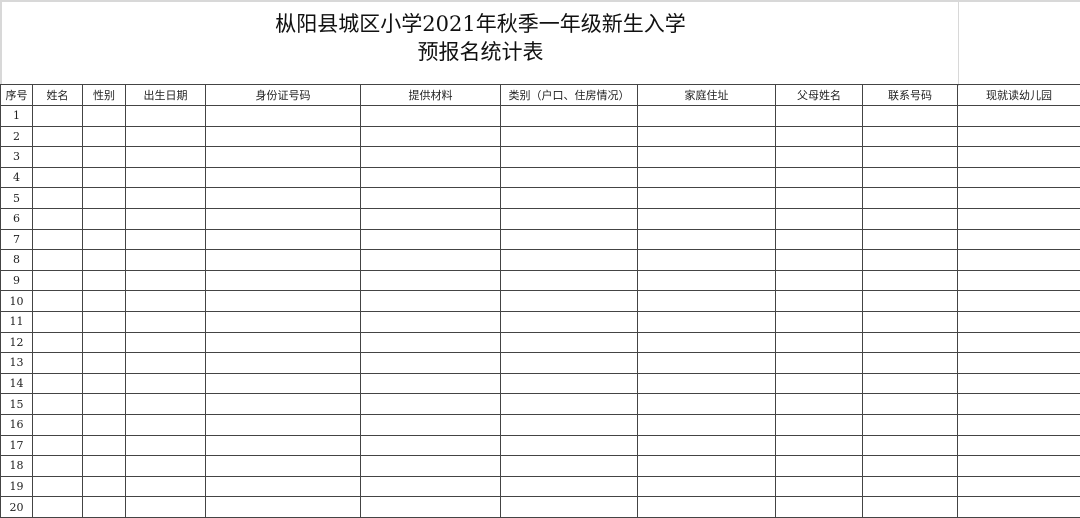 The width and height of the screenshot is (1080, 518). Describe the element at coordinates (16, 342) in the screenshot. I see `row-number-cell: 12` at that location.